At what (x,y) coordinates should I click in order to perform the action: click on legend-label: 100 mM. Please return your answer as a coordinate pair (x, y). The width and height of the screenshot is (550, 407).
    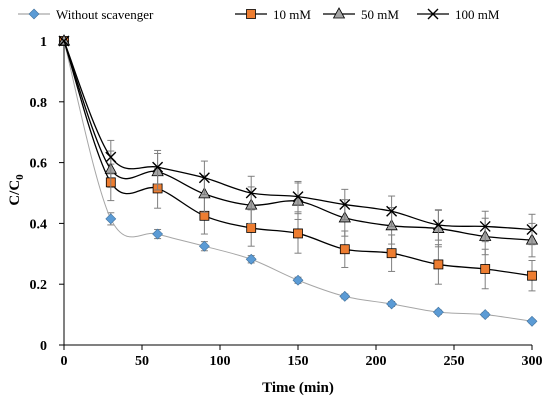
    Looking at the image, I should click on (477, 14).